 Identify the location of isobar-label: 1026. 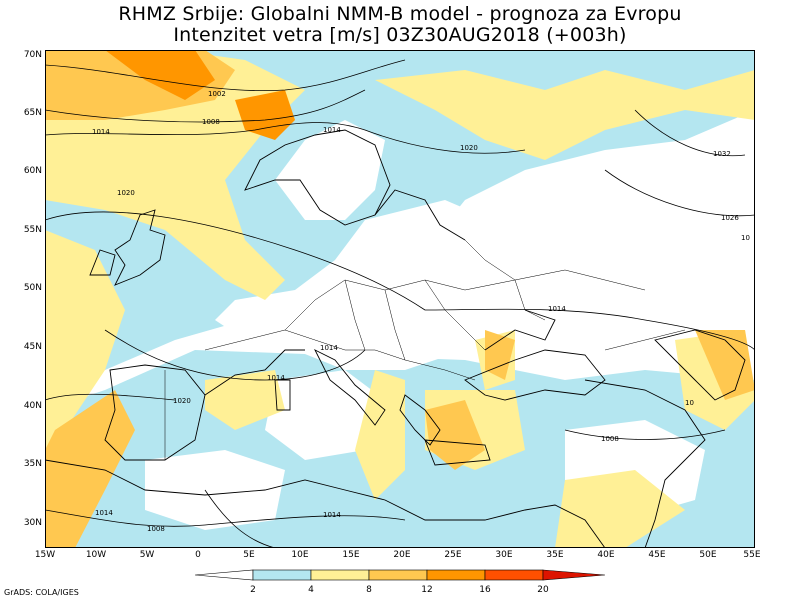
(730, 218).